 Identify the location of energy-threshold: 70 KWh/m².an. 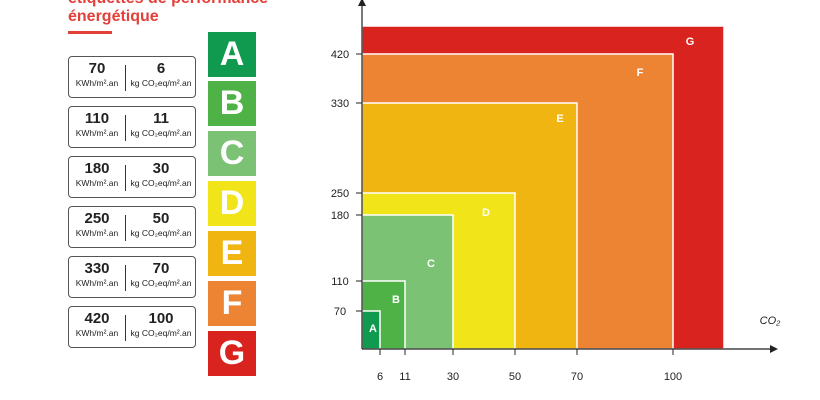
(97, 77).